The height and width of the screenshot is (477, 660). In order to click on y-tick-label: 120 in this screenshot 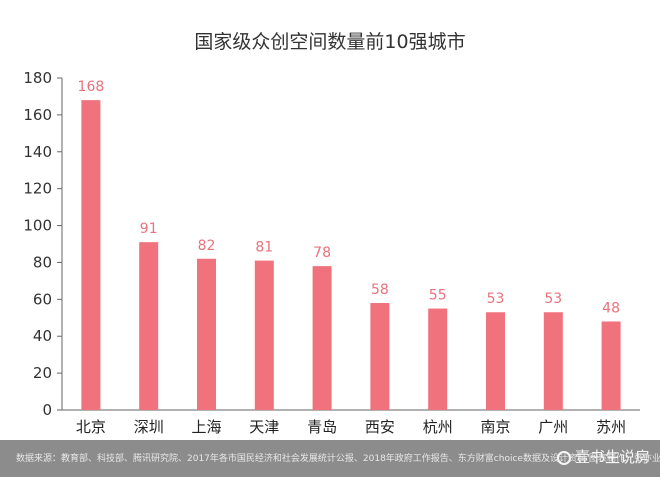, I will do `click(37, 189)`.